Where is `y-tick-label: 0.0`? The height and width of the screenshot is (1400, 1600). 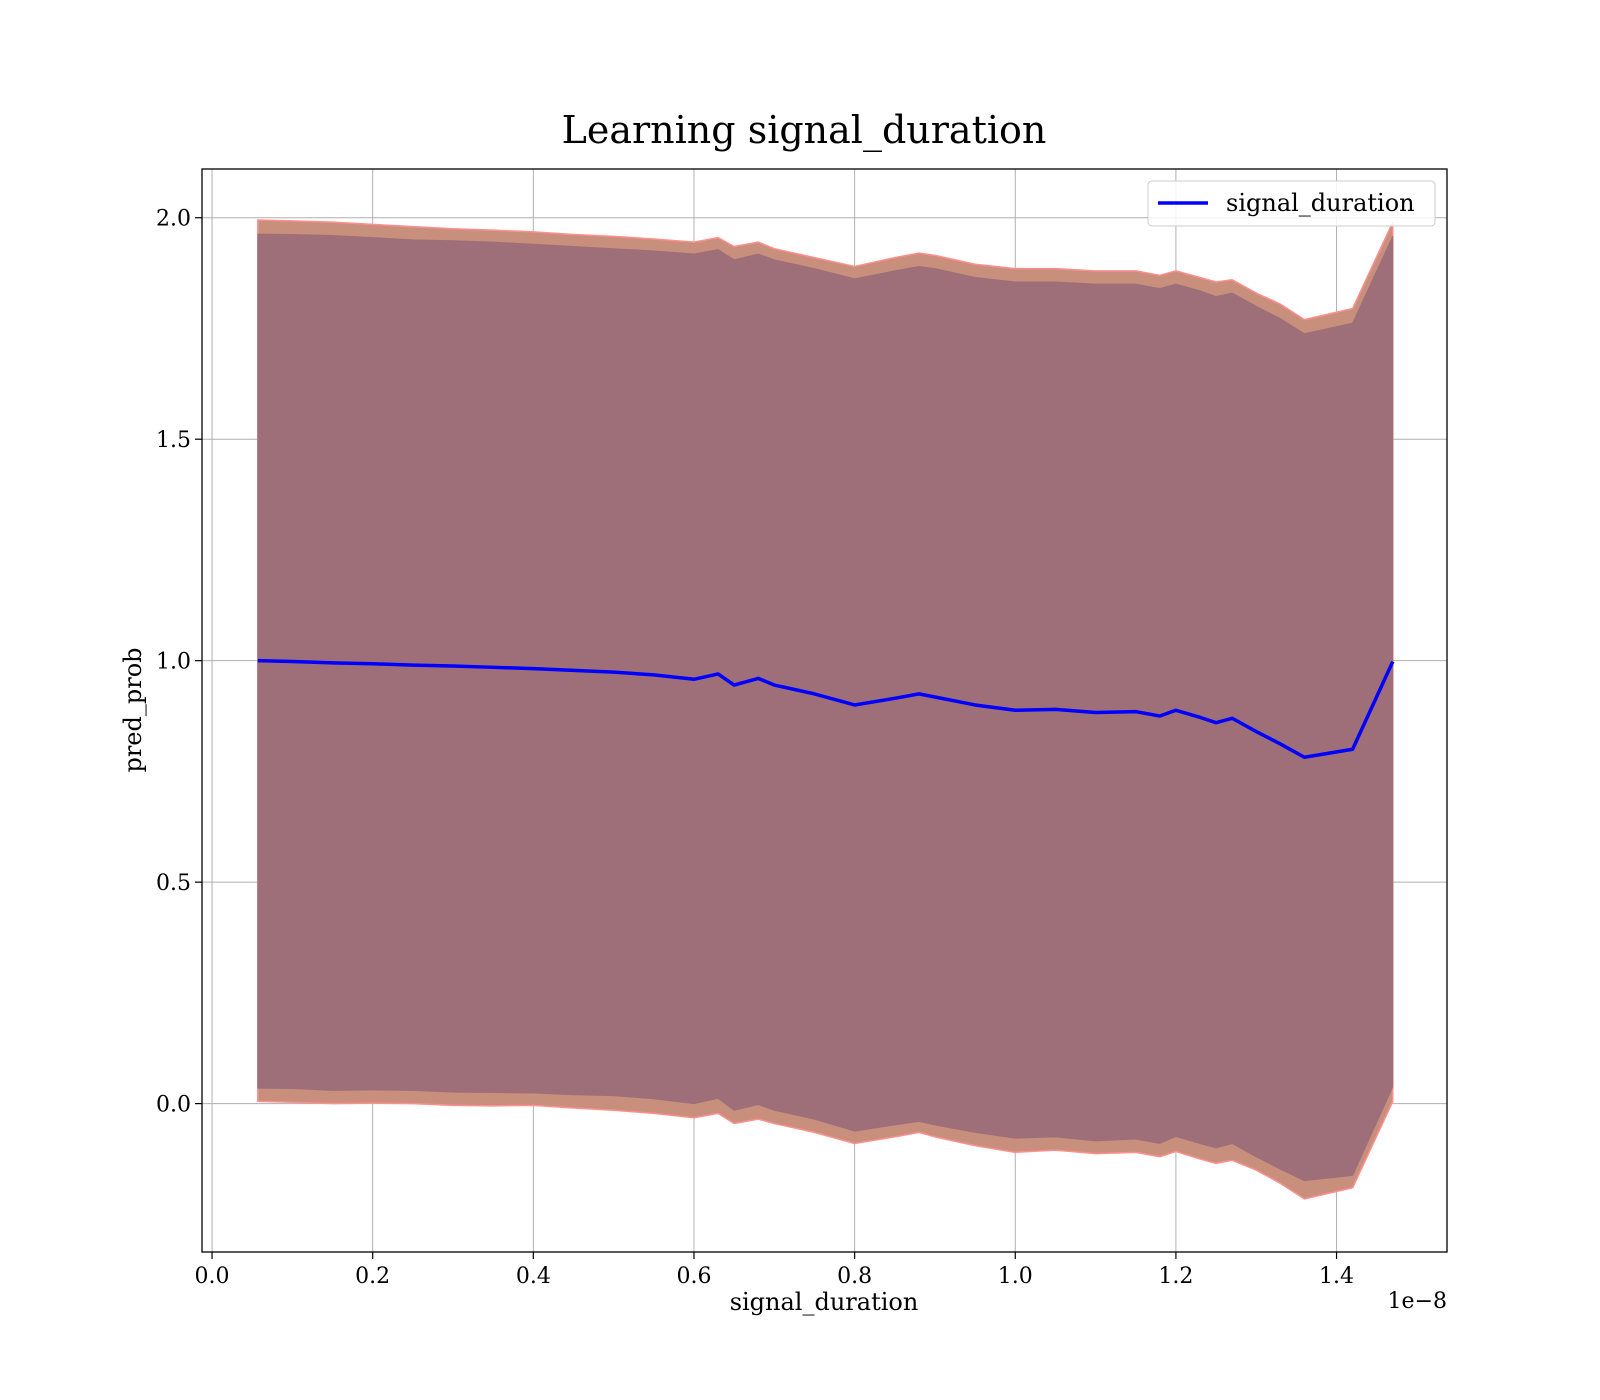 y-tick-label: 0.0 is located at coordinates (173, 1105).